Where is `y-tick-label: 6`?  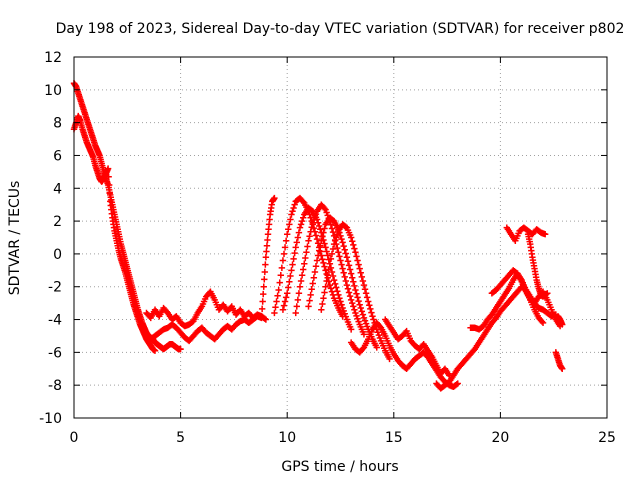
y-tick-label: 6 is located at coordinates (57, 156).